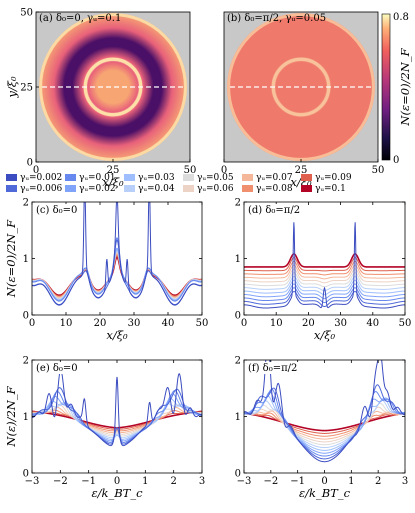  I want to click on legend-label: γᵤ=0.05, so click(215, 178).